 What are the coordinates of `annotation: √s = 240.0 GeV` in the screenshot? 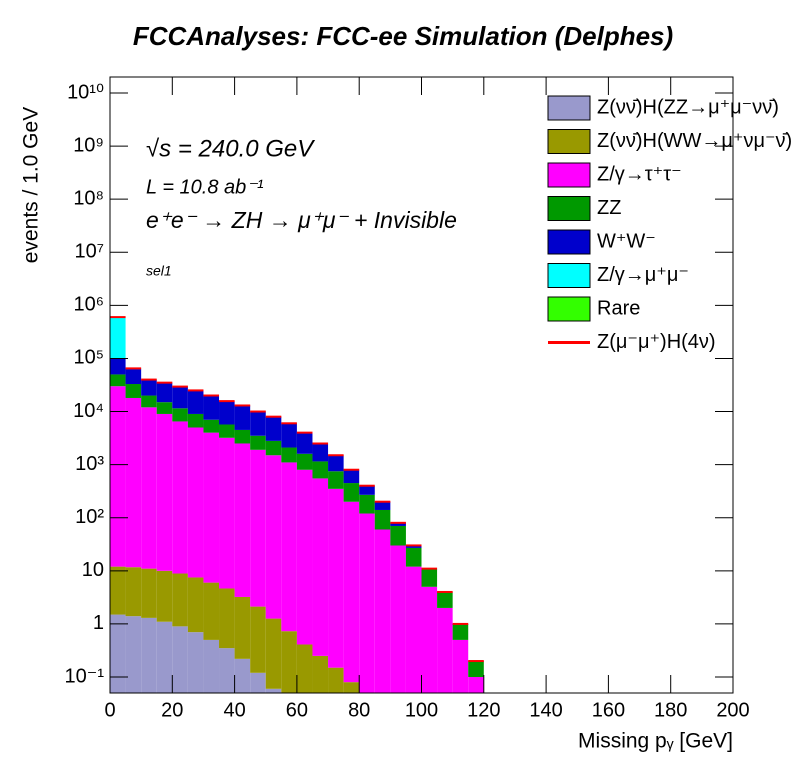 It's located at (230, 148).